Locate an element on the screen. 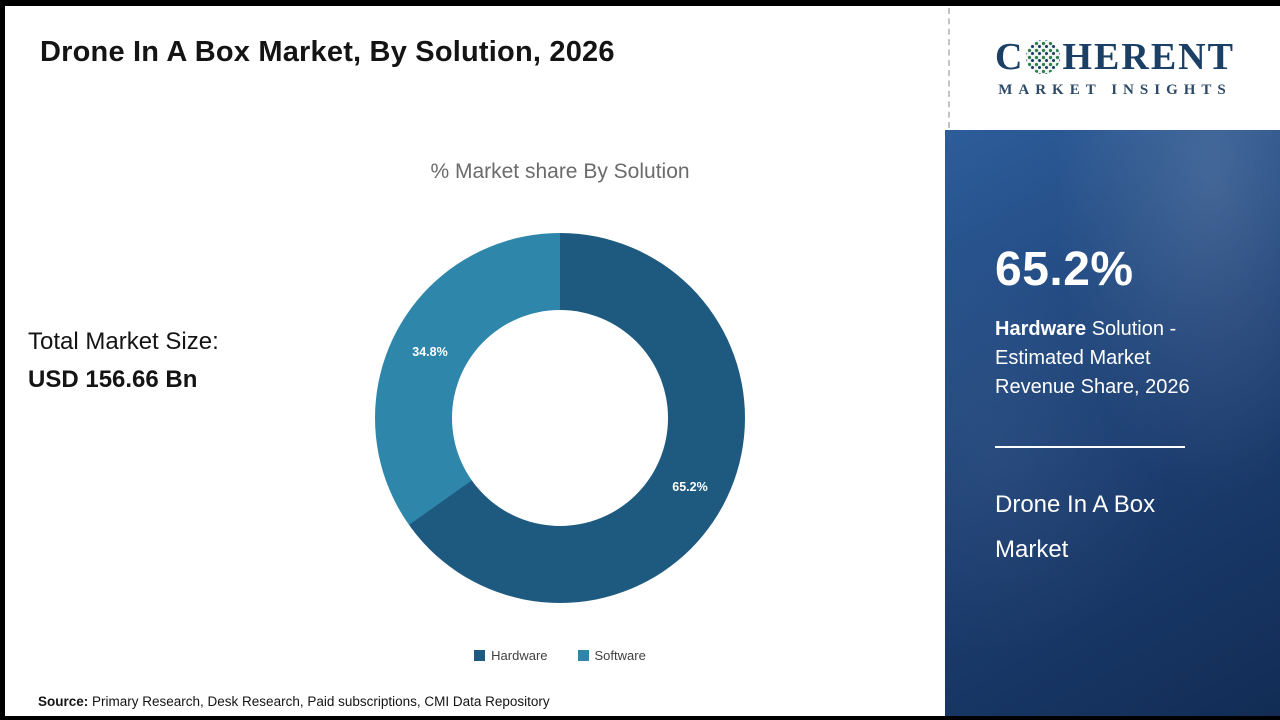 Image resolution: width=1280 pixels, height=720 pixels. frame-bottom is located at coordinates (640, 718).